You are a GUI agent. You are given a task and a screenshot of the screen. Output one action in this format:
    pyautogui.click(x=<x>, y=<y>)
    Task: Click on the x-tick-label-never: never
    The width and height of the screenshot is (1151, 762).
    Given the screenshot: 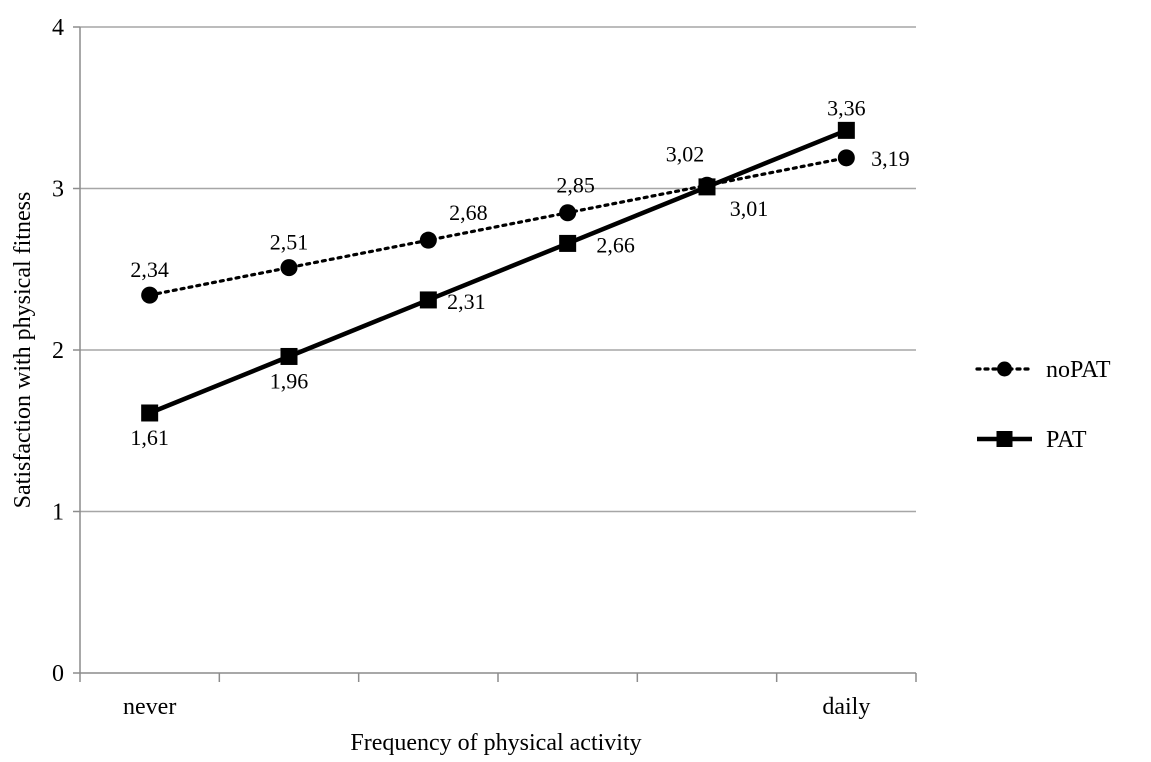 What is the action you would take?
    pyautogui.click(x=149, y=707)
    